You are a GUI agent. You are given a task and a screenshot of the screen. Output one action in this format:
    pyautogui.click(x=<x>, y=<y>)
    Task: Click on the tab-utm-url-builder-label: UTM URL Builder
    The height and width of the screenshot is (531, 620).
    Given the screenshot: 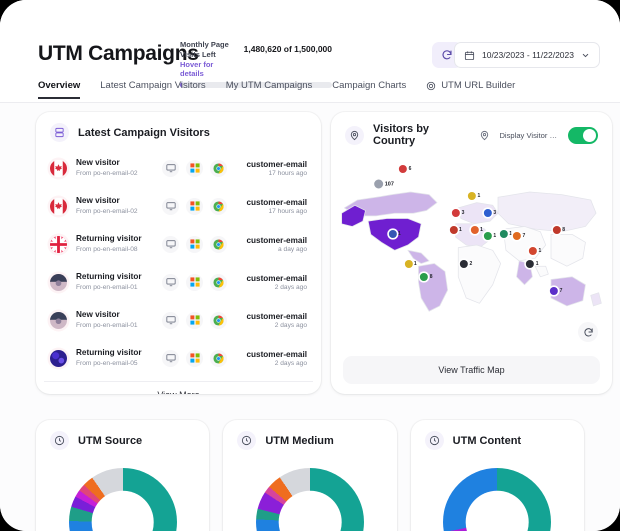 What is the action you would take?
    pyautogui.click(x=478, y=85)
    